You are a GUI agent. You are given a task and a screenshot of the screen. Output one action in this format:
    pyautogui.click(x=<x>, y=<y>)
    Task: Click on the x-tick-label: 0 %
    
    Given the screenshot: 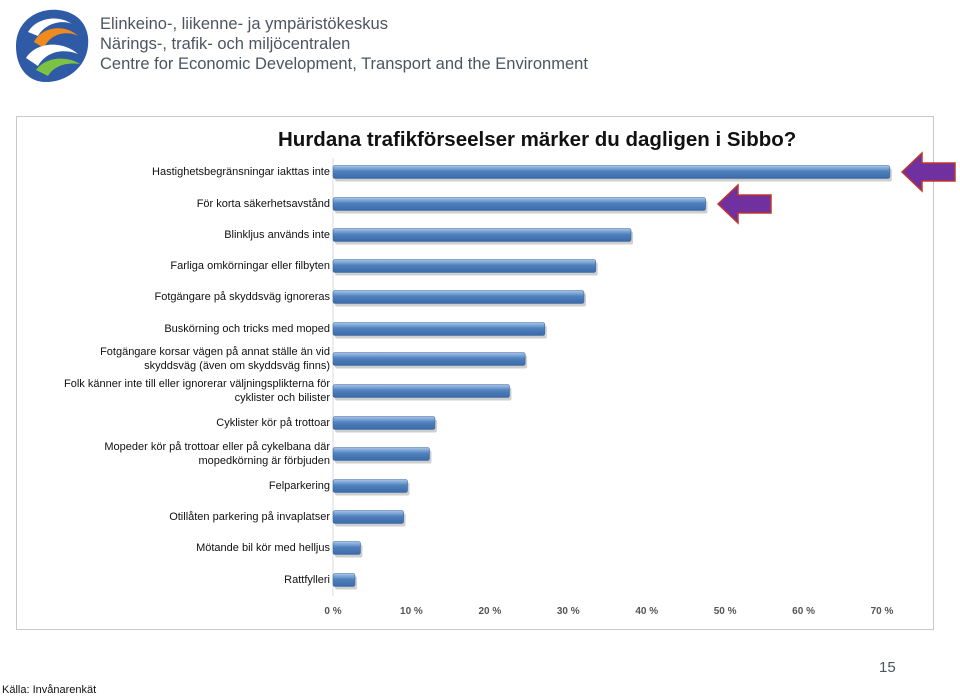 What is the action you would take?
    pyautogui.click(x=332, y=611)
    